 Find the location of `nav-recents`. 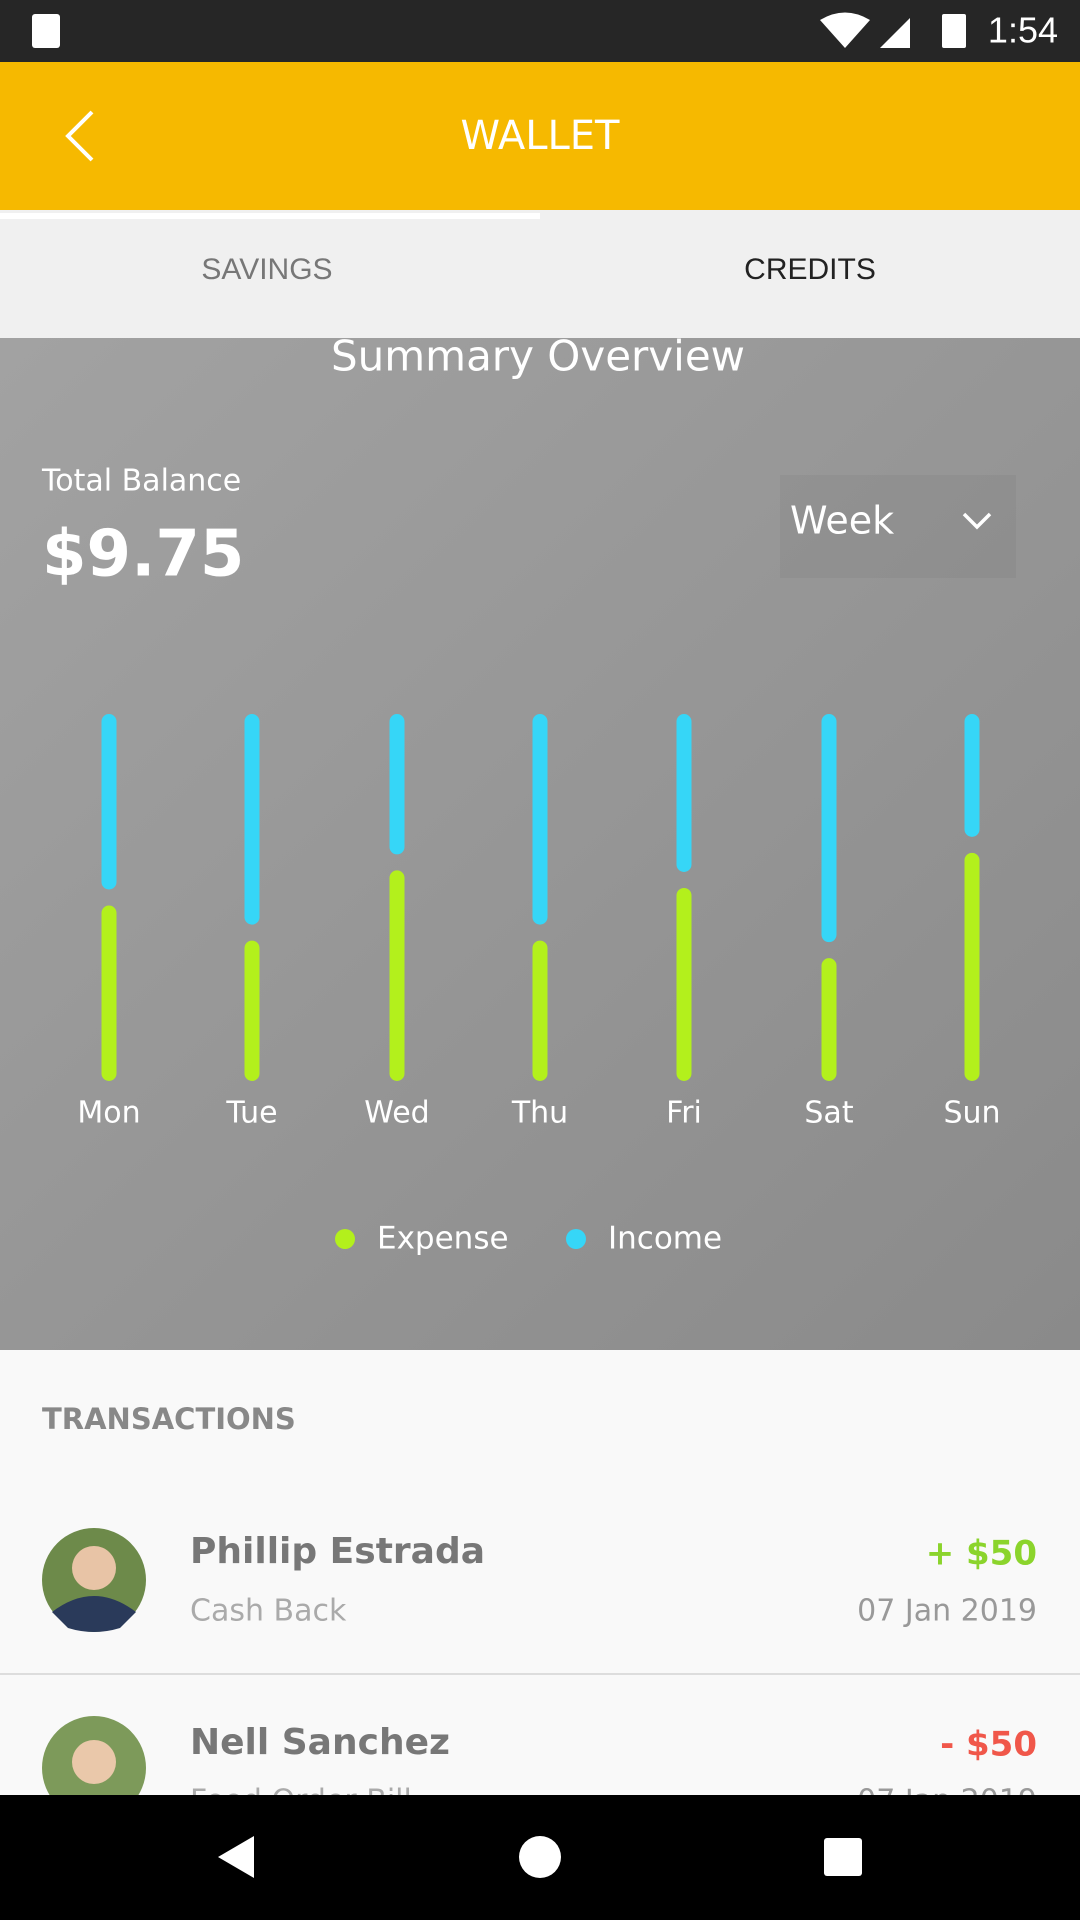

nav-recents is located at coordinates (843, 1857).